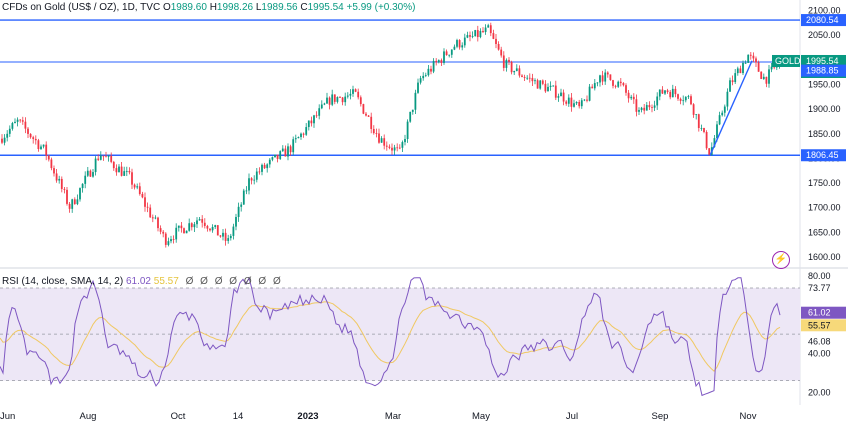 This screenshot has width=848, height=432. Describe the element at coordinates (178, 416) in the screenshot. I see `time-tick-label: Oct` at that location.